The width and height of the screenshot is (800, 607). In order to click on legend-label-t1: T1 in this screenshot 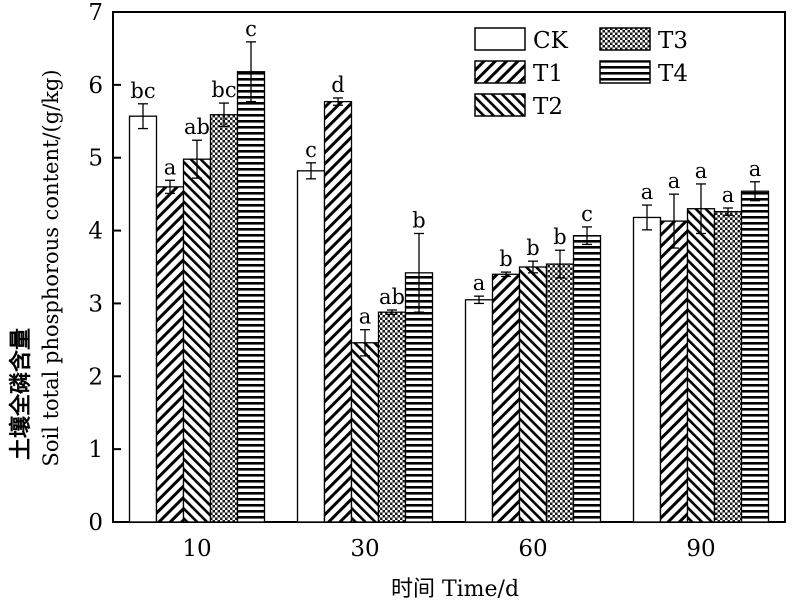, I will do `click(548, 74)`.